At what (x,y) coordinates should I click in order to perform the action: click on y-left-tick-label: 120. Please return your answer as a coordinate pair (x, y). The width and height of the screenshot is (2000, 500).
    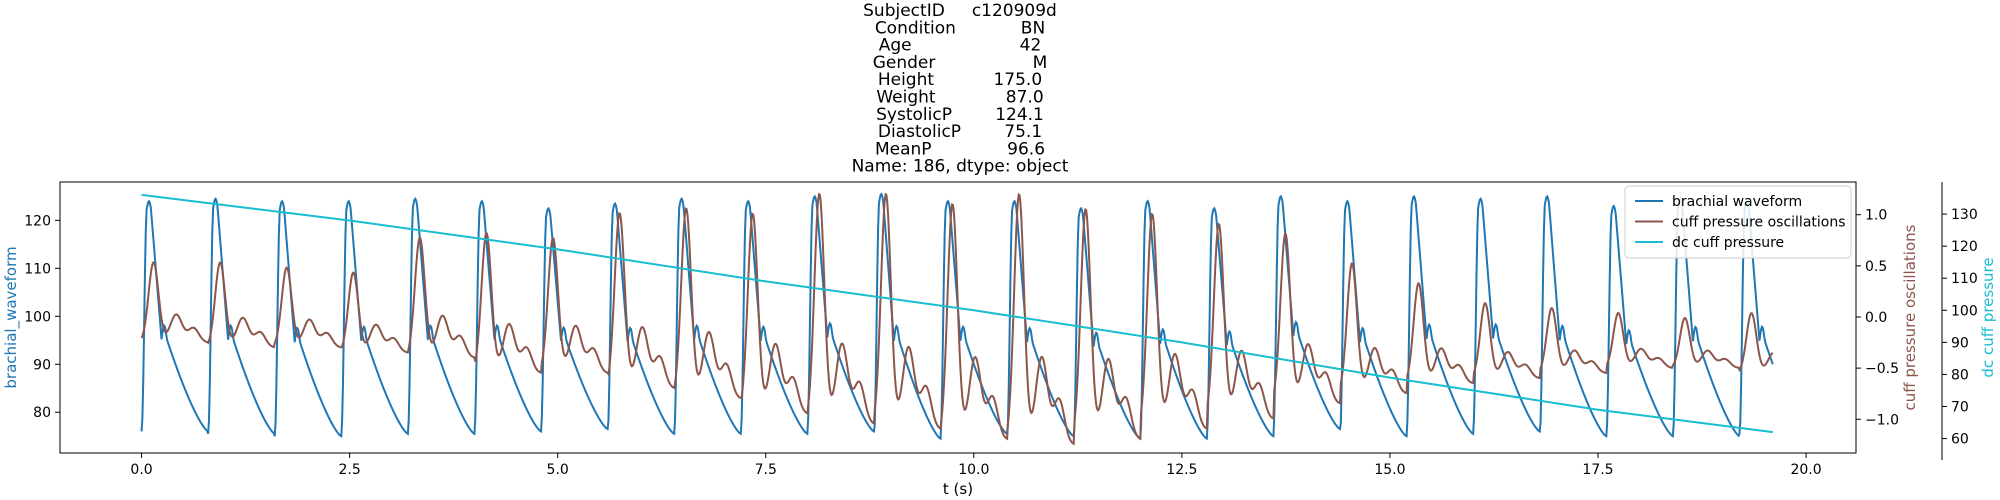
    Looking at the image, I should click on (37, 221).